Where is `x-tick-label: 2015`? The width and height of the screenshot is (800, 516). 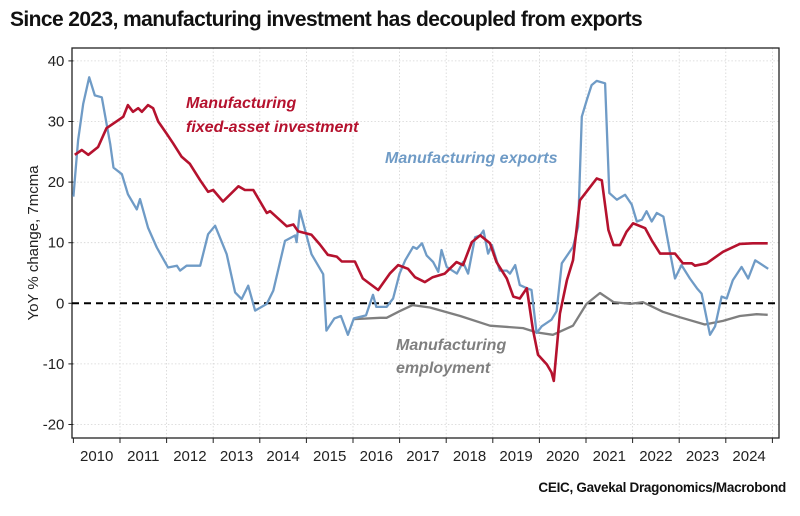
x-tick-label: 2015 is located at coordinates (329, 456).